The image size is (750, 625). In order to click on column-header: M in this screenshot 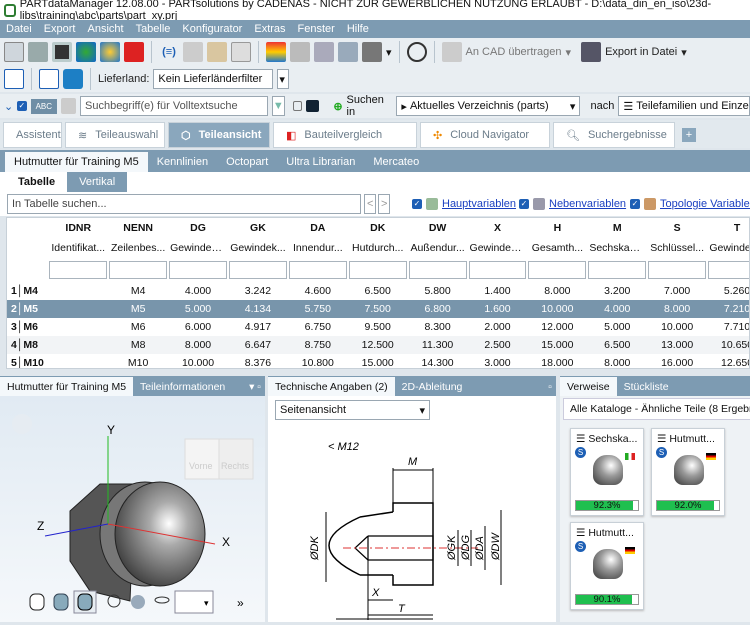, I will do `click(617, 228)`.